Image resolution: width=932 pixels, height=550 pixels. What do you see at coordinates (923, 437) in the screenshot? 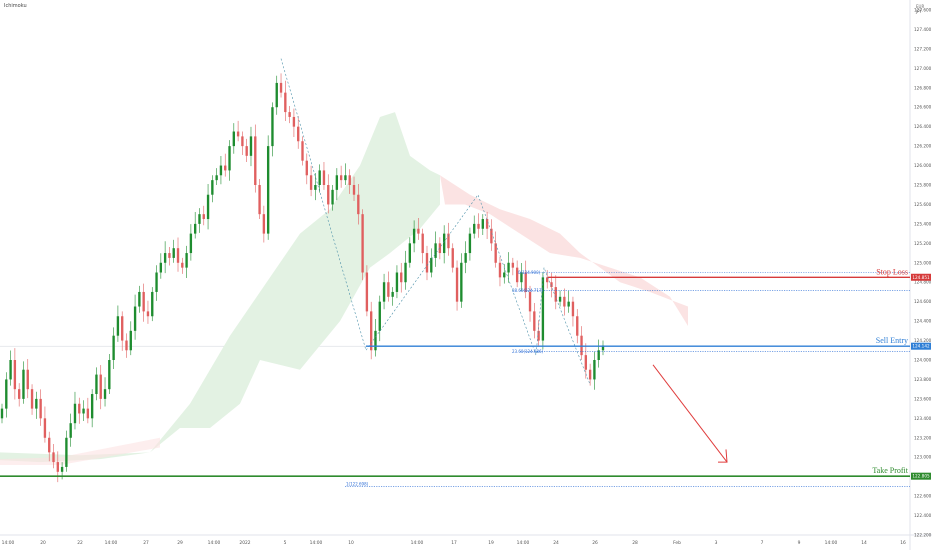
I see `y-tick-label: 123.200` at bounding box center [923, 437].